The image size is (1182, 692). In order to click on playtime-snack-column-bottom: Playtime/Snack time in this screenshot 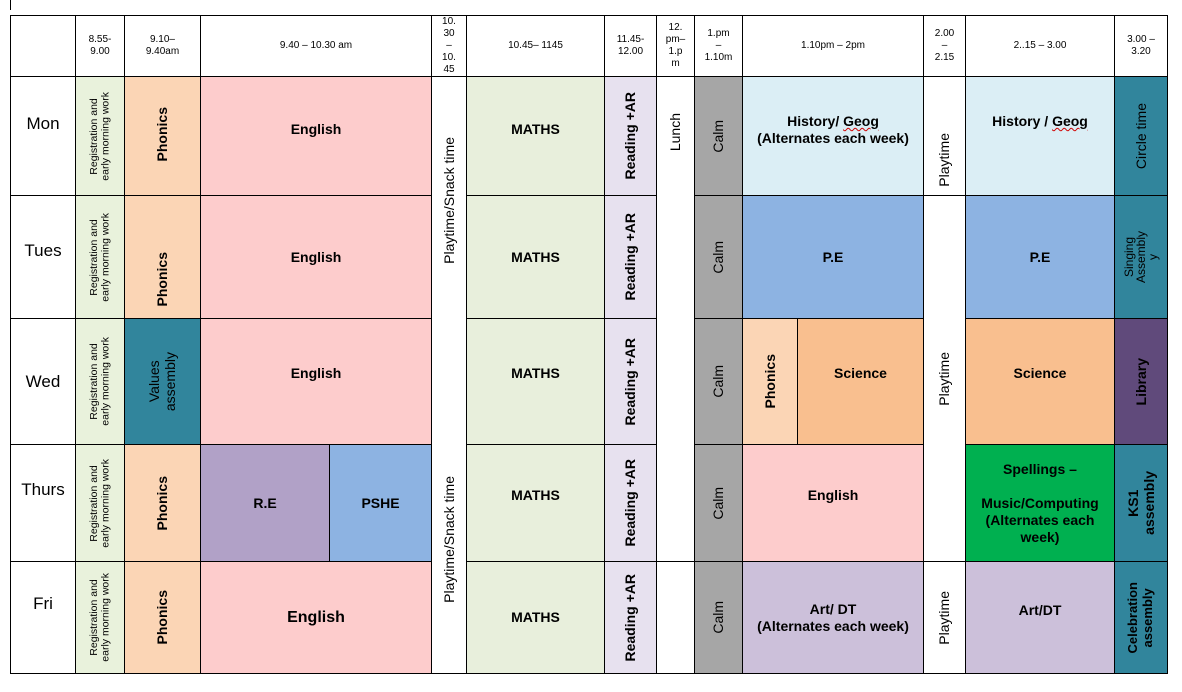, I will do `click(449, 559)`.